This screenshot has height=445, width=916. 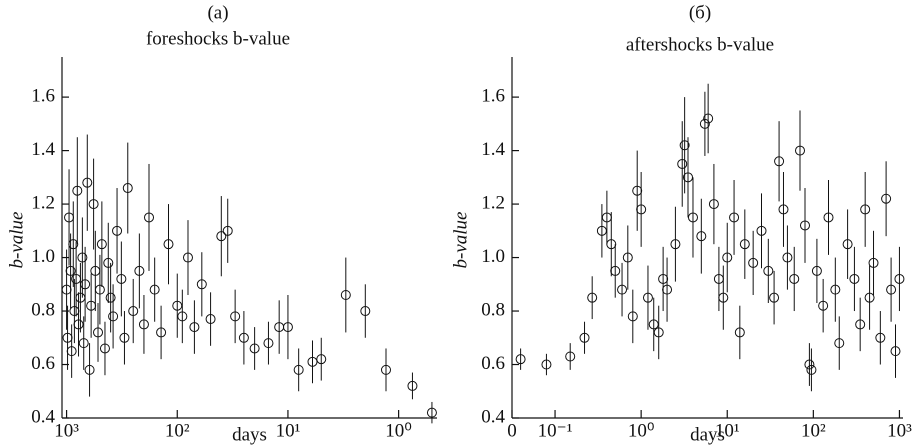 What do you see at coordinates (66, 430) in the screenshot?
I see `x-tick-label: 10³` at bounding box center [66, 430].